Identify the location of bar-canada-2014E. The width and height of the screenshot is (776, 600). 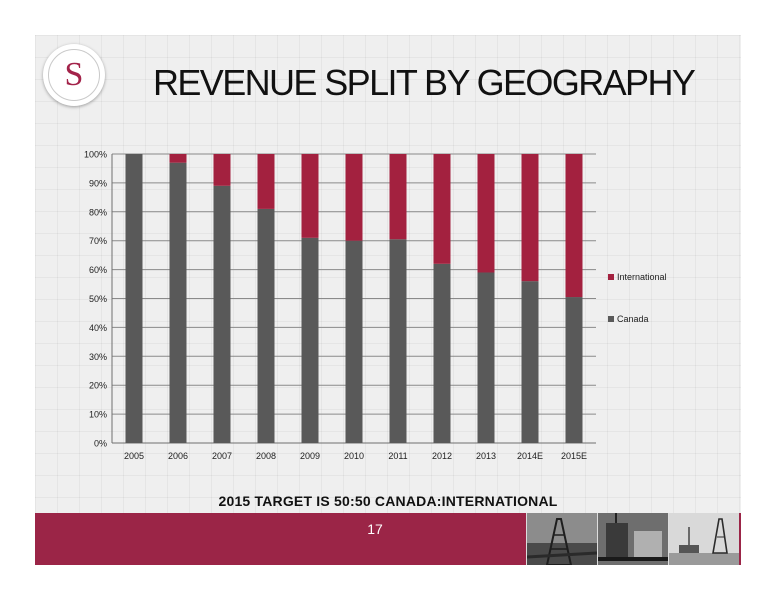
(530, 362).